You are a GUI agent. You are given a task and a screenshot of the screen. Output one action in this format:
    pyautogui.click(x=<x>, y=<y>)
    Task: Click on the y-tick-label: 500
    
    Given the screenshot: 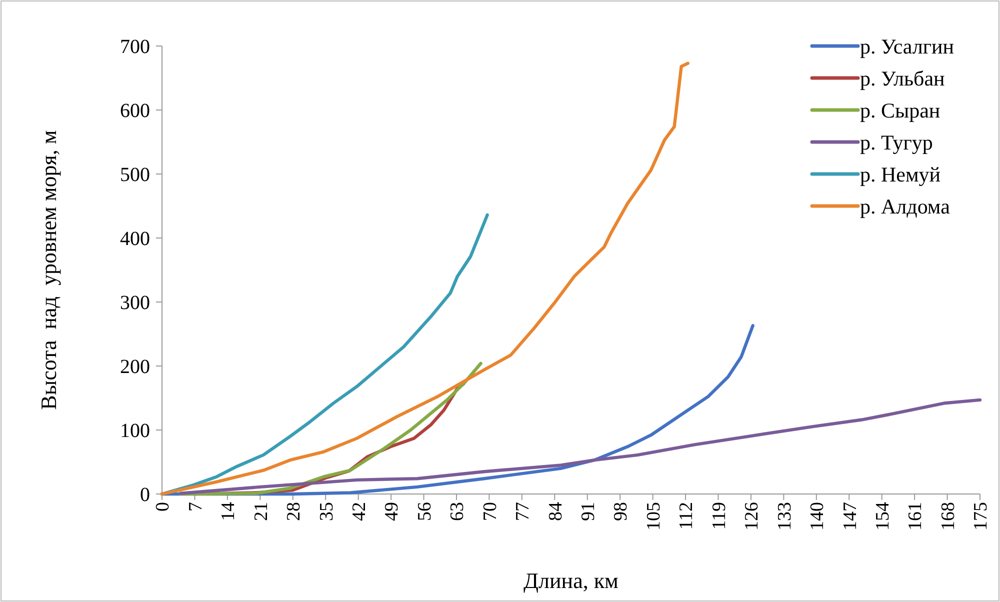 What is the action you would take?
    pyautogui.click(x=135, y=175)
    